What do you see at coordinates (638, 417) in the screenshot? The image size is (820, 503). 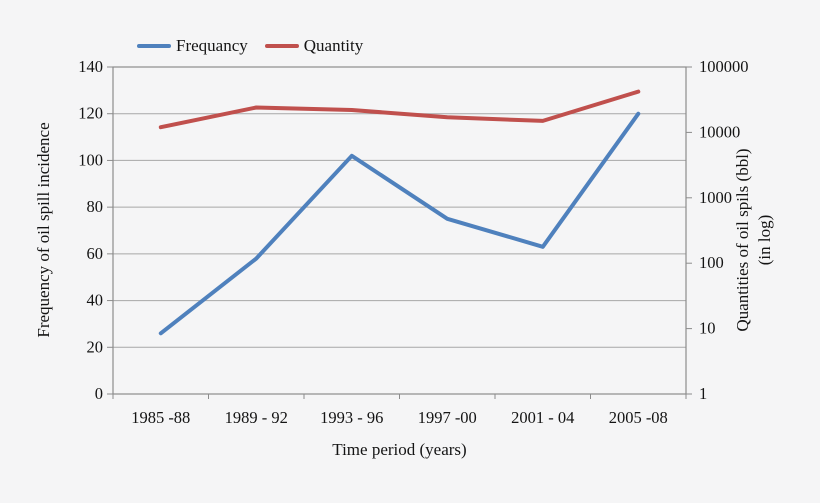 I see `svg-text: 2005 -08` at bounding box center [638, 417].